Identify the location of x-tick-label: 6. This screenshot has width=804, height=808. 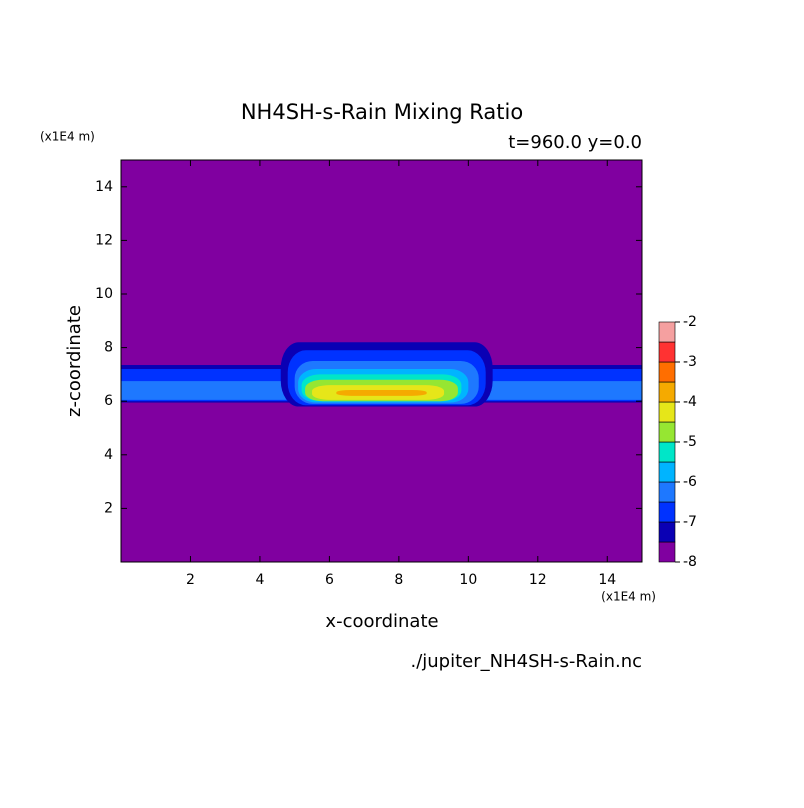
(329, 580).